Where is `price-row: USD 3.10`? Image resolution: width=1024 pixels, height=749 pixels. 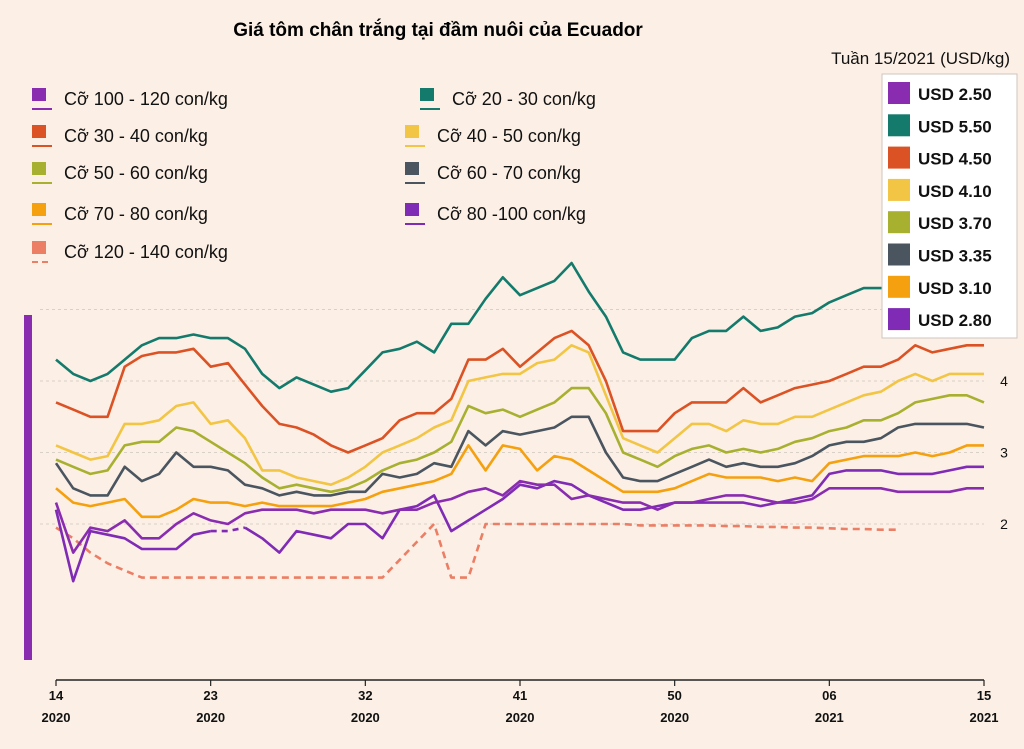
price-row: USD 3.10 is located at coordinates (940, 286).